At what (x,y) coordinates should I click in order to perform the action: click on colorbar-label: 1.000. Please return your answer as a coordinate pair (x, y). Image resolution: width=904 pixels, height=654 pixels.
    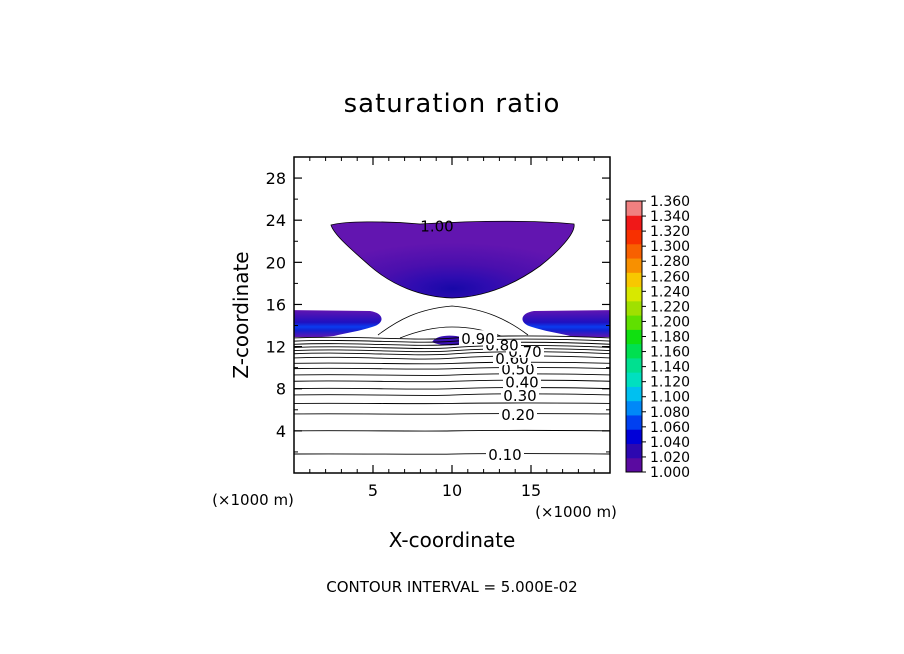
    Looking at the image, I should click on (670, 473).